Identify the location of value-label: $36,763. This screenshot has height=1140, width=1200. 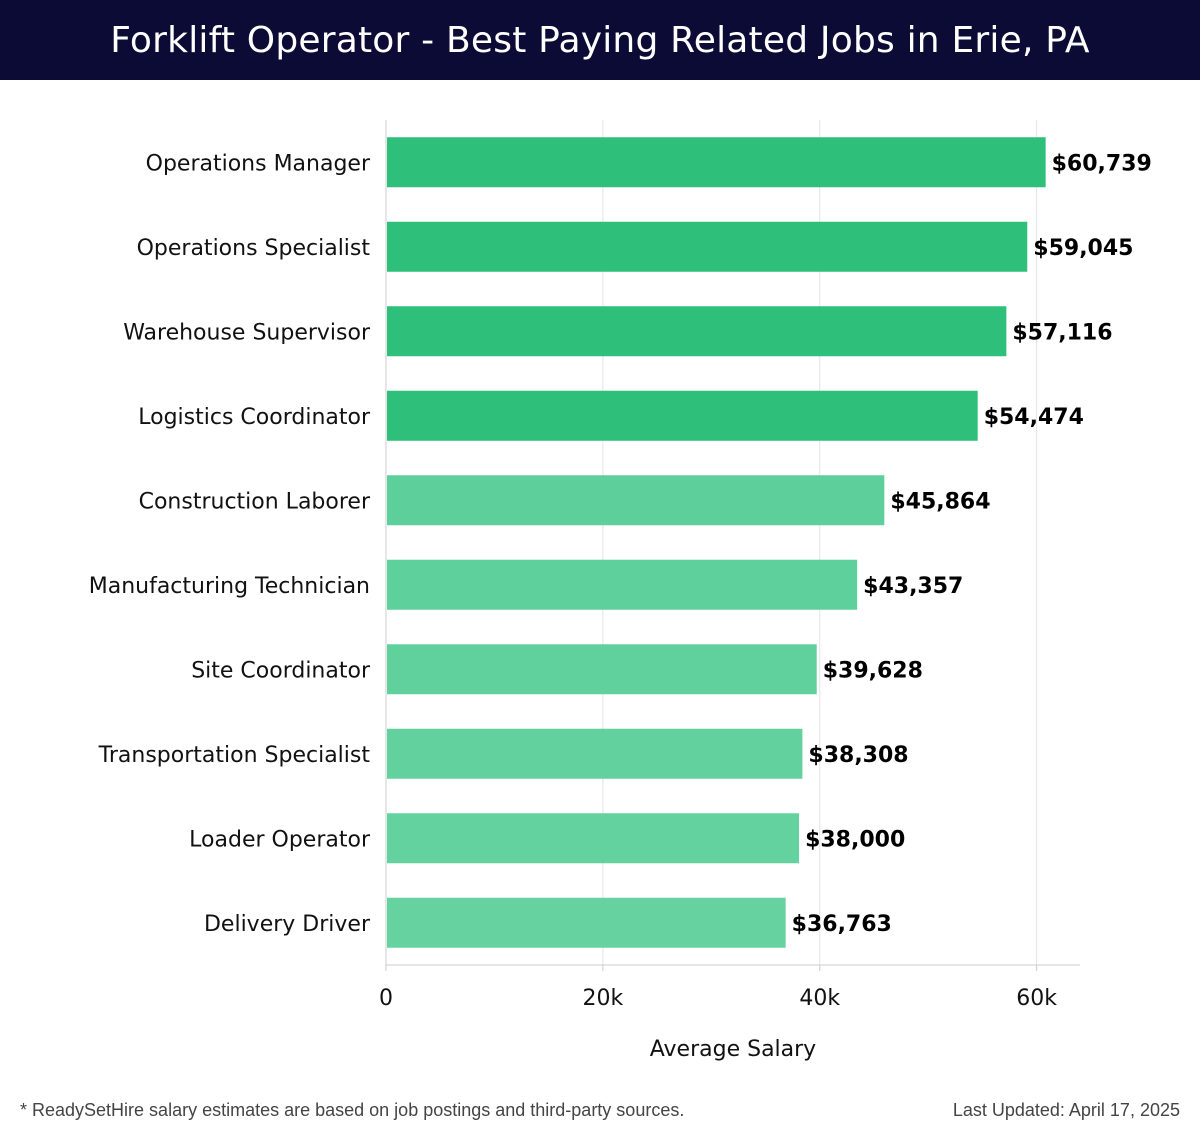
(842, 924).